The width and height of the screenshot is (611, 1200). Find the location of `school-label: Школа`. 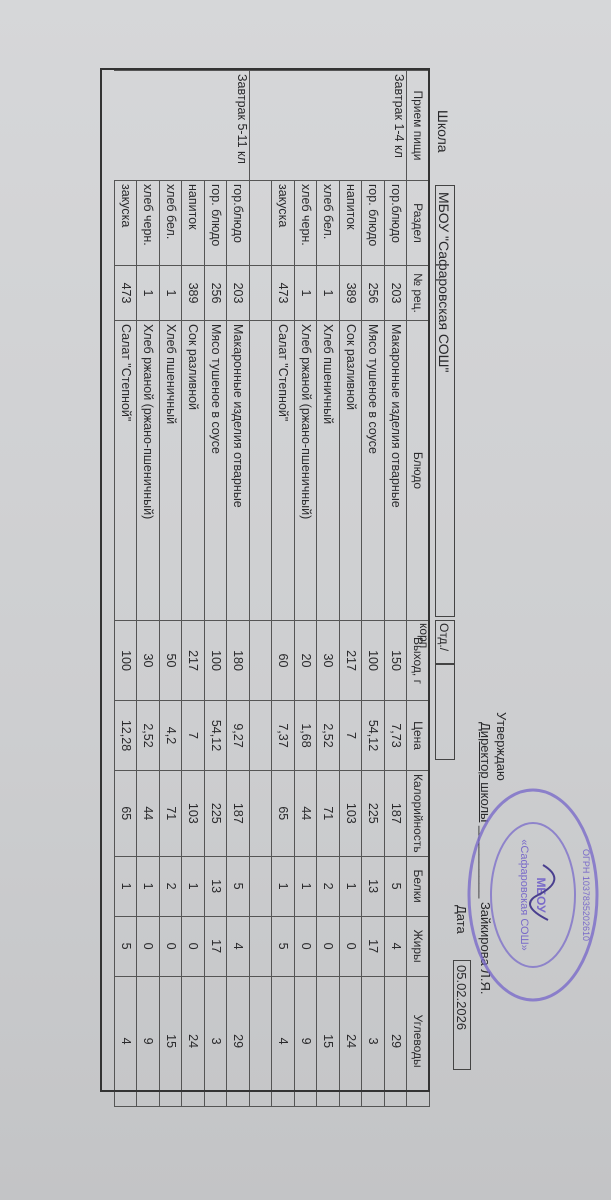

school-label: Школа is located at coordinates (443, 131).